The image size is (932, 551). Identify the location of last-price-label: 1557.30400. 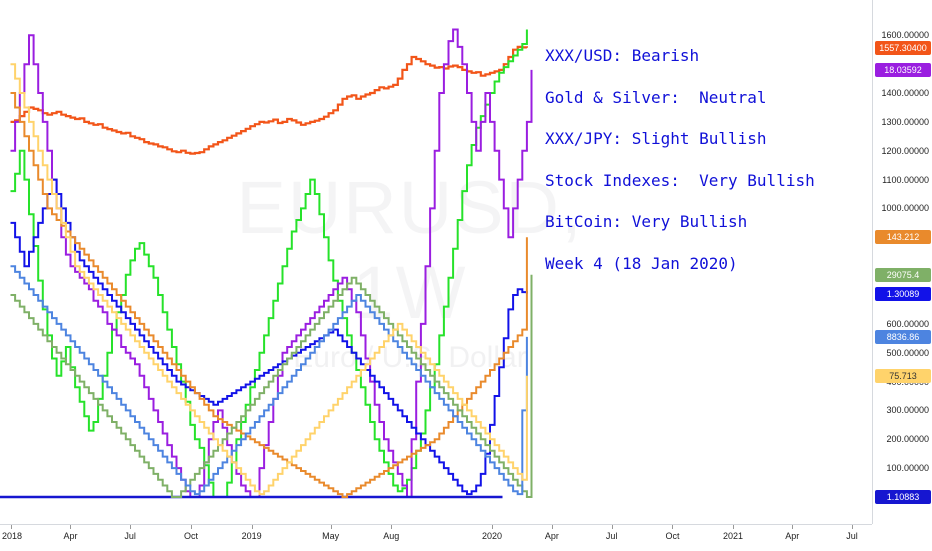
(903, 47).